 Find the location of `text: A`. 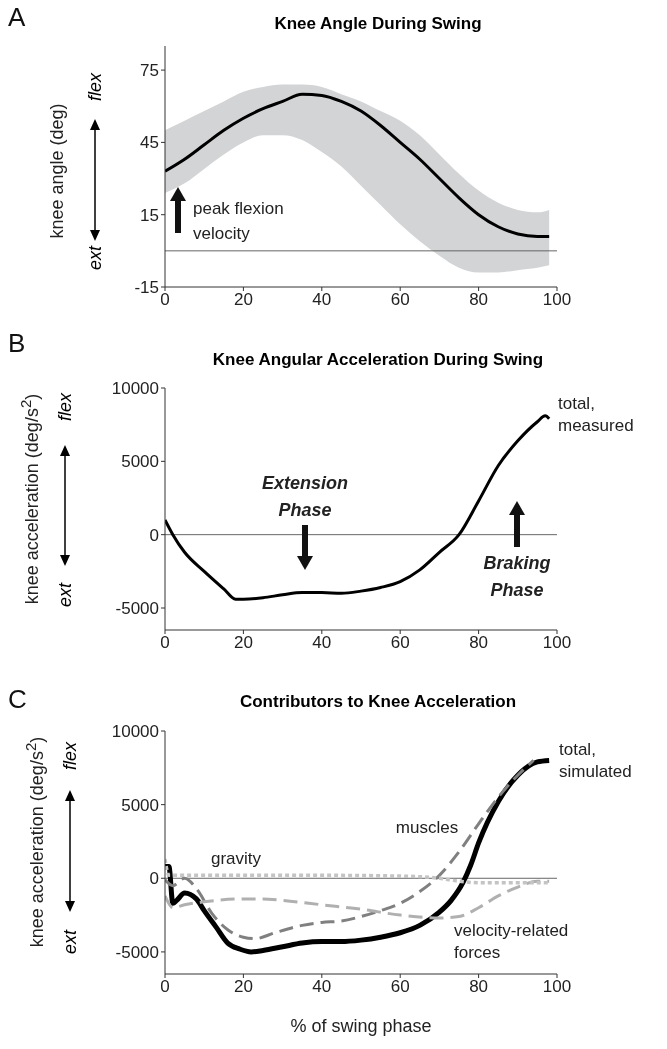

text: A is located at coordinates (17, 17).